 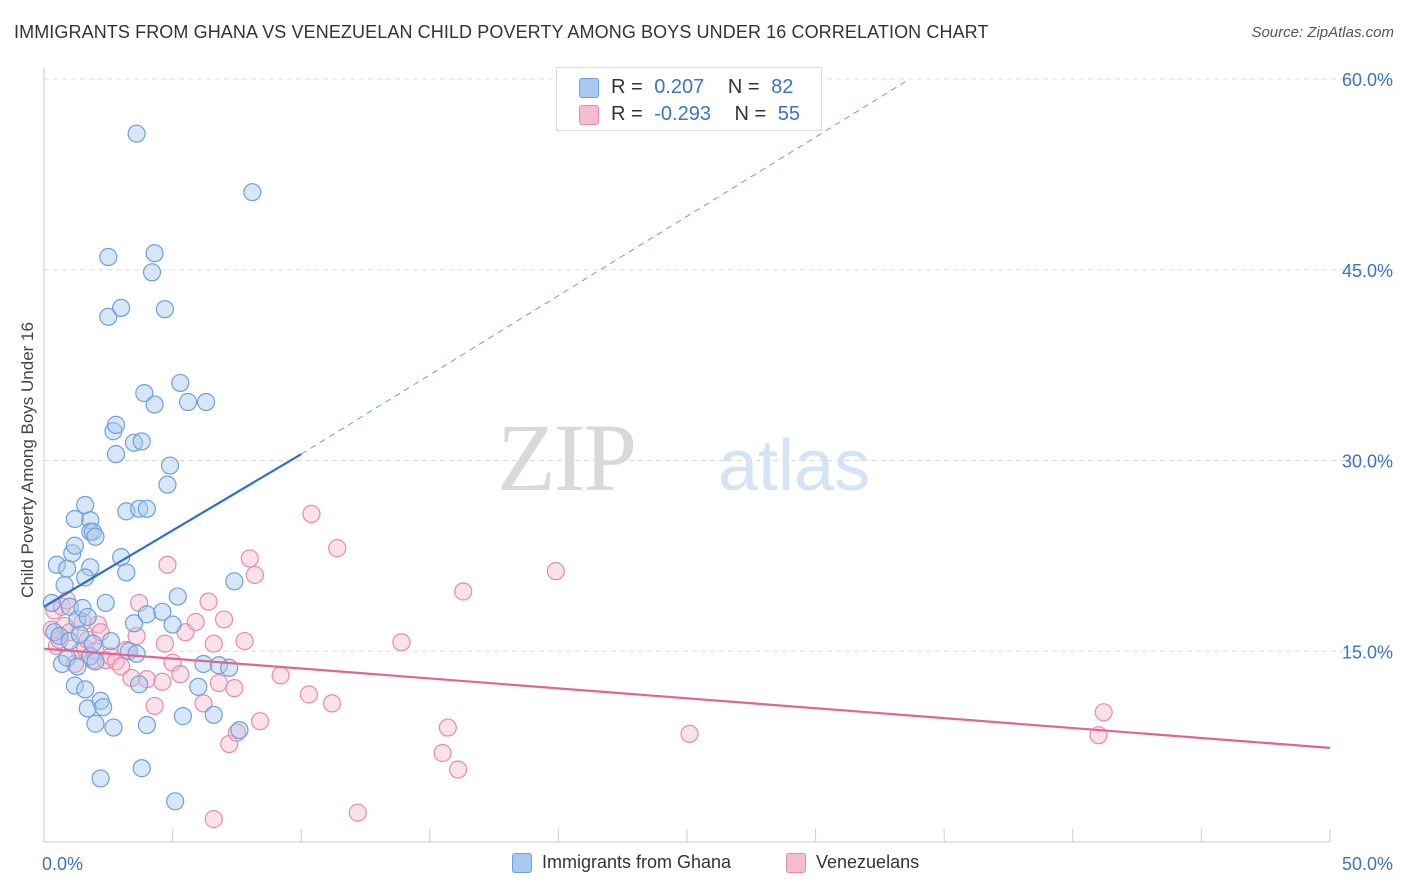 I want to click on n-value: 82, so click(x=782, y=87).